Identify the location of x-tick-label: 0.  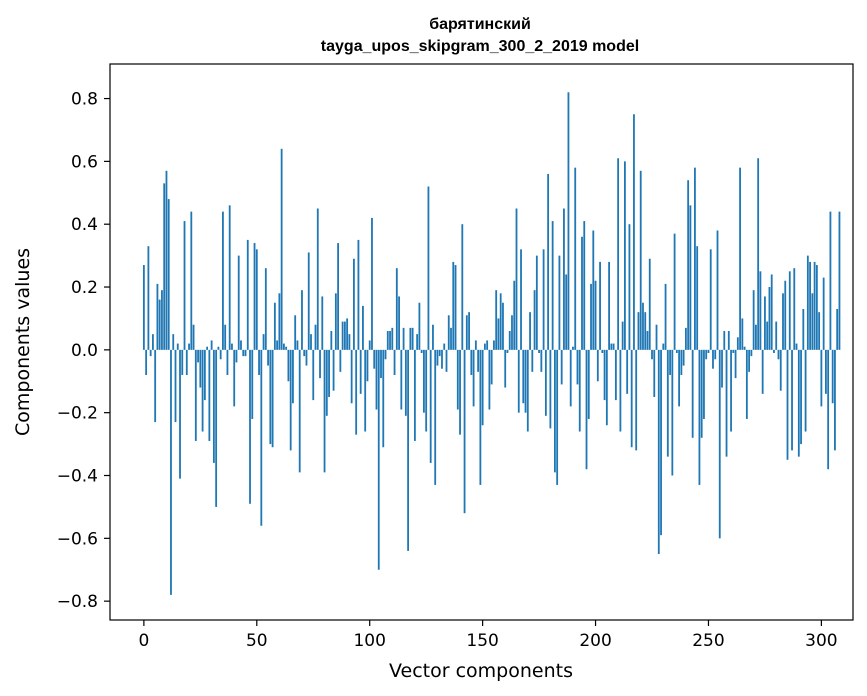
(143, 641).